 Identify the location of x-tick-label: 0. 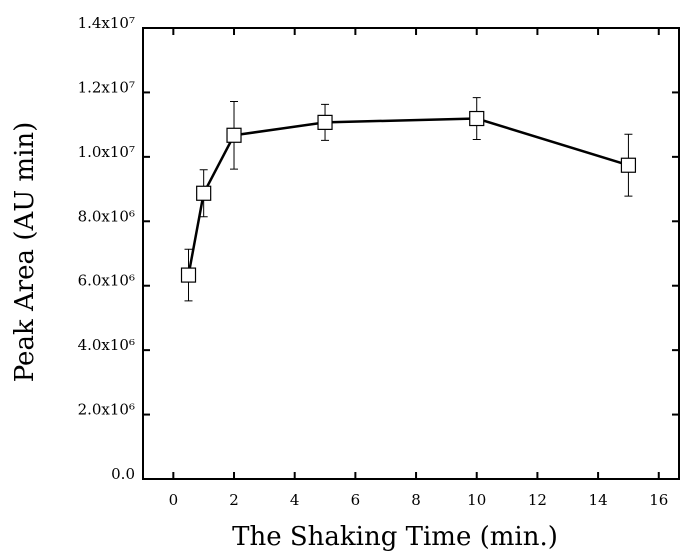
(174, 500).